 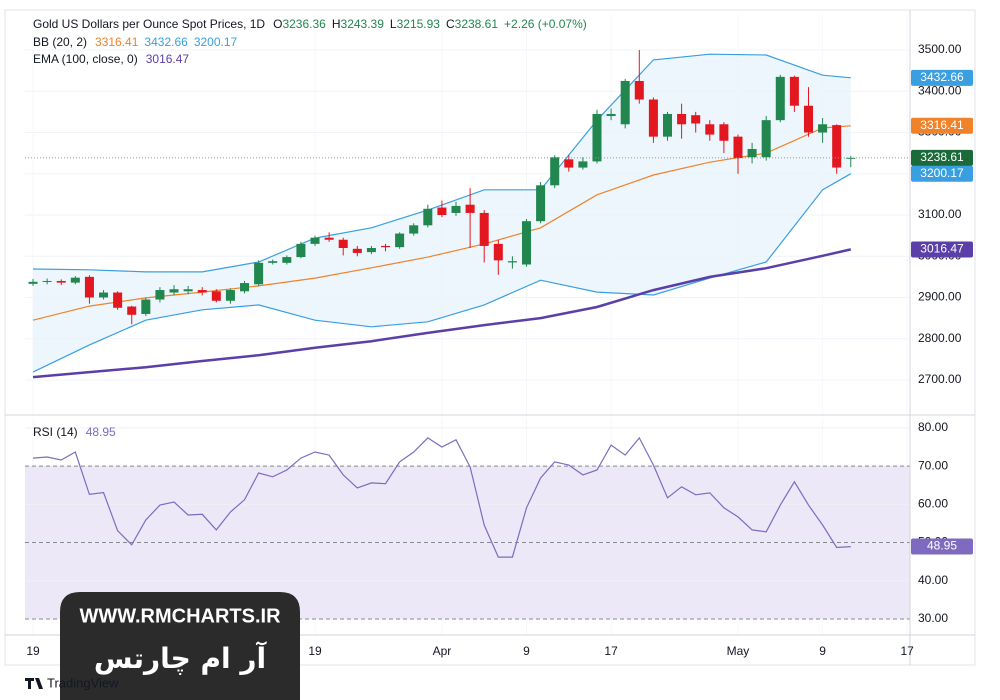 I want to click on price-badge-label: 3316.41, so click(x=942, y=125).